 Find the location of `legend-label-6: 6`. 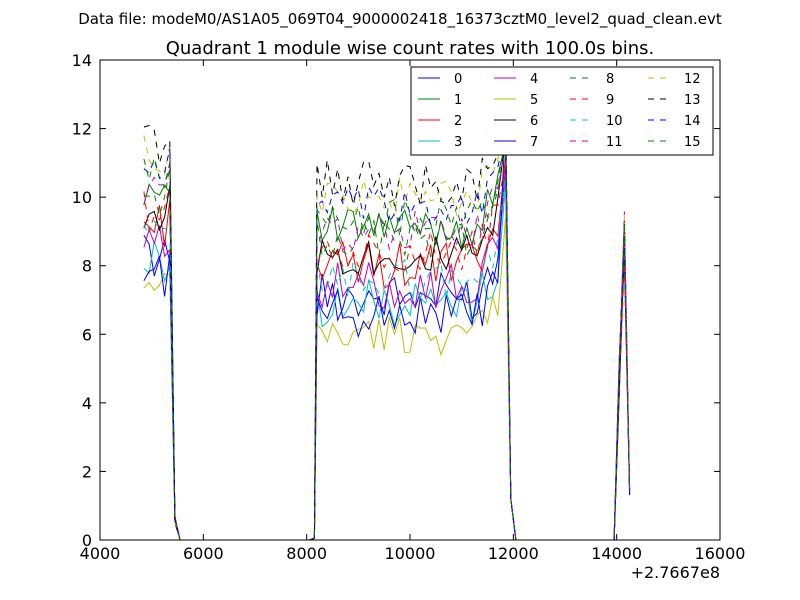

legend-label-6: 6 is located at coordinates (534, 121).